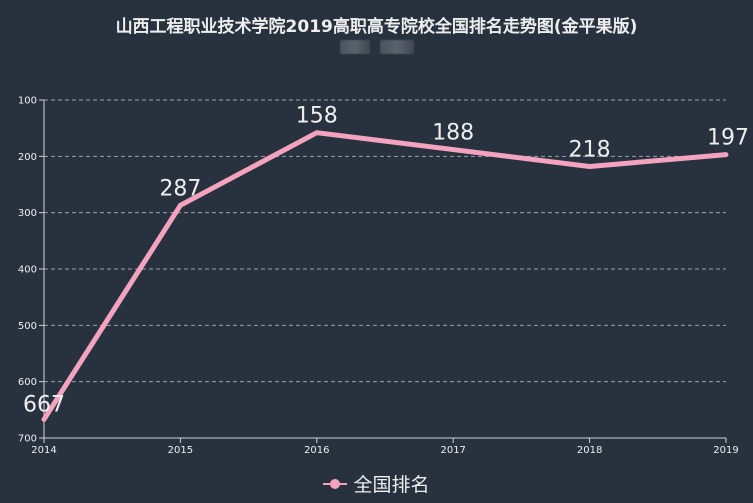 The width and height of the screenshot is (753, 503). I want to click on y-tick-label: 400, so click(27, 270).